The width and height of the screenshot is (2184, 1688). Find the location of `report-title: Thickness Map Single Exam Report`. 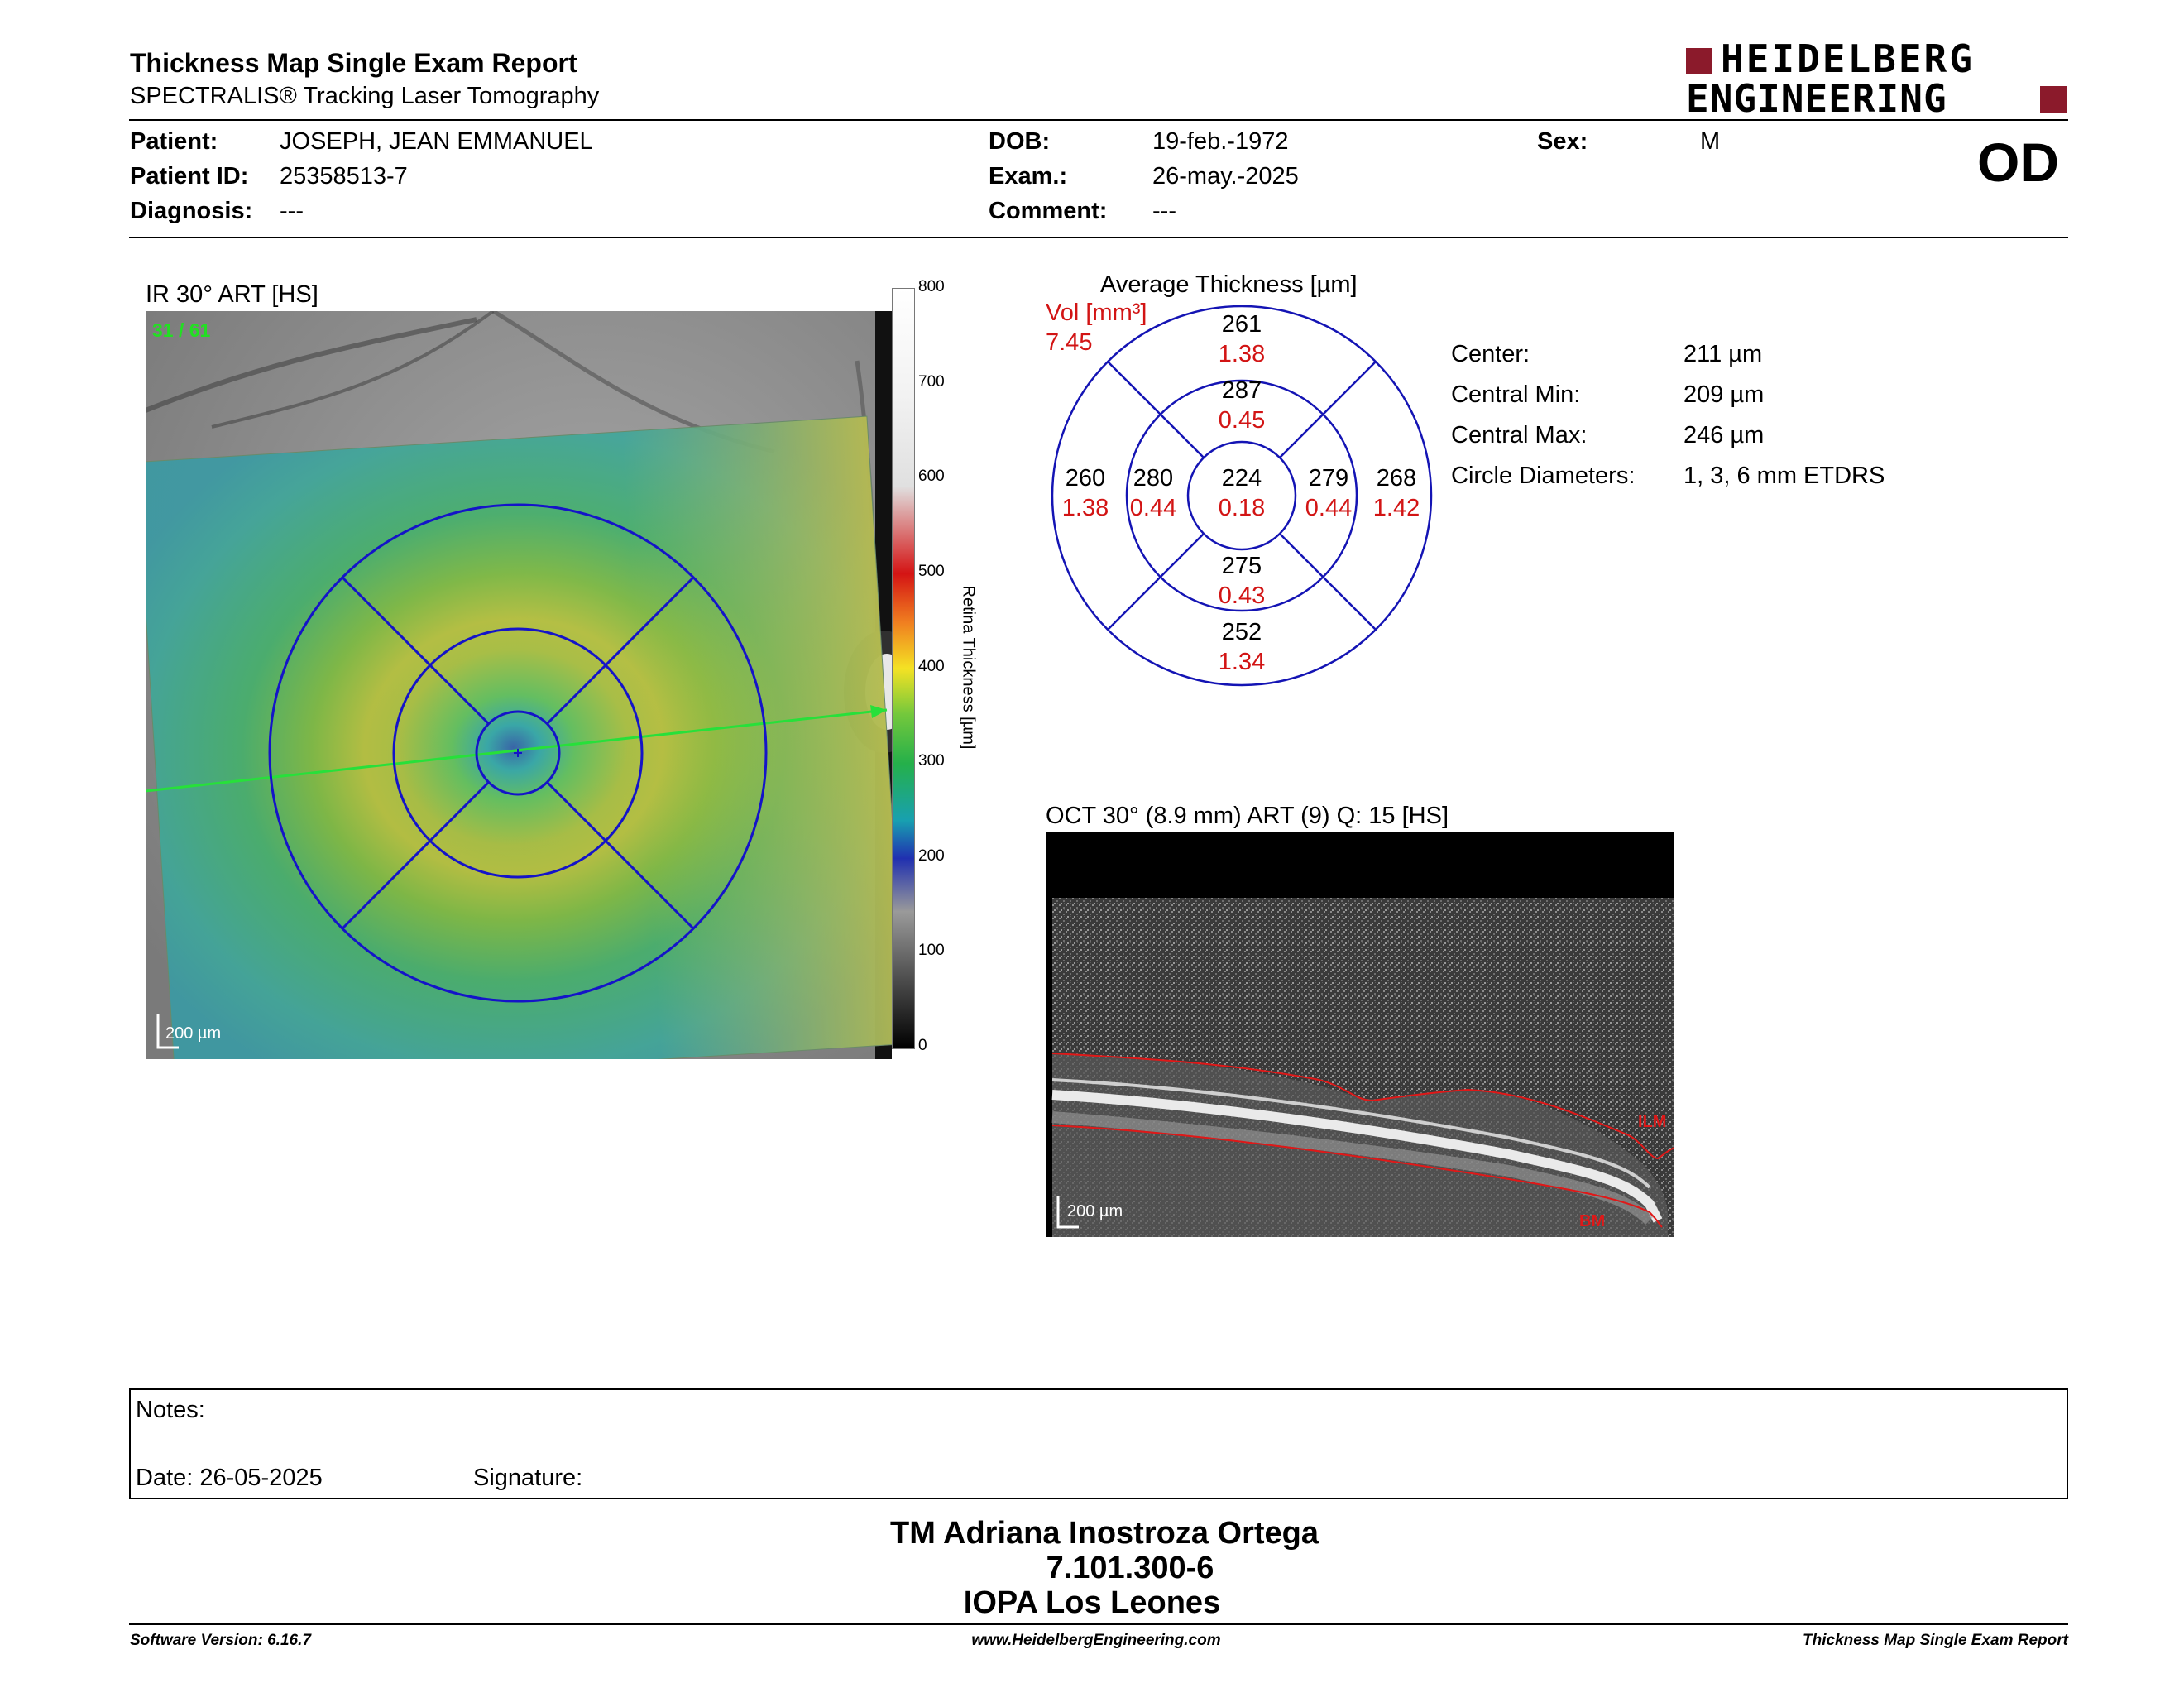

report-title: Thickness Map Single Exam Report is located at coordinates (353, 63).